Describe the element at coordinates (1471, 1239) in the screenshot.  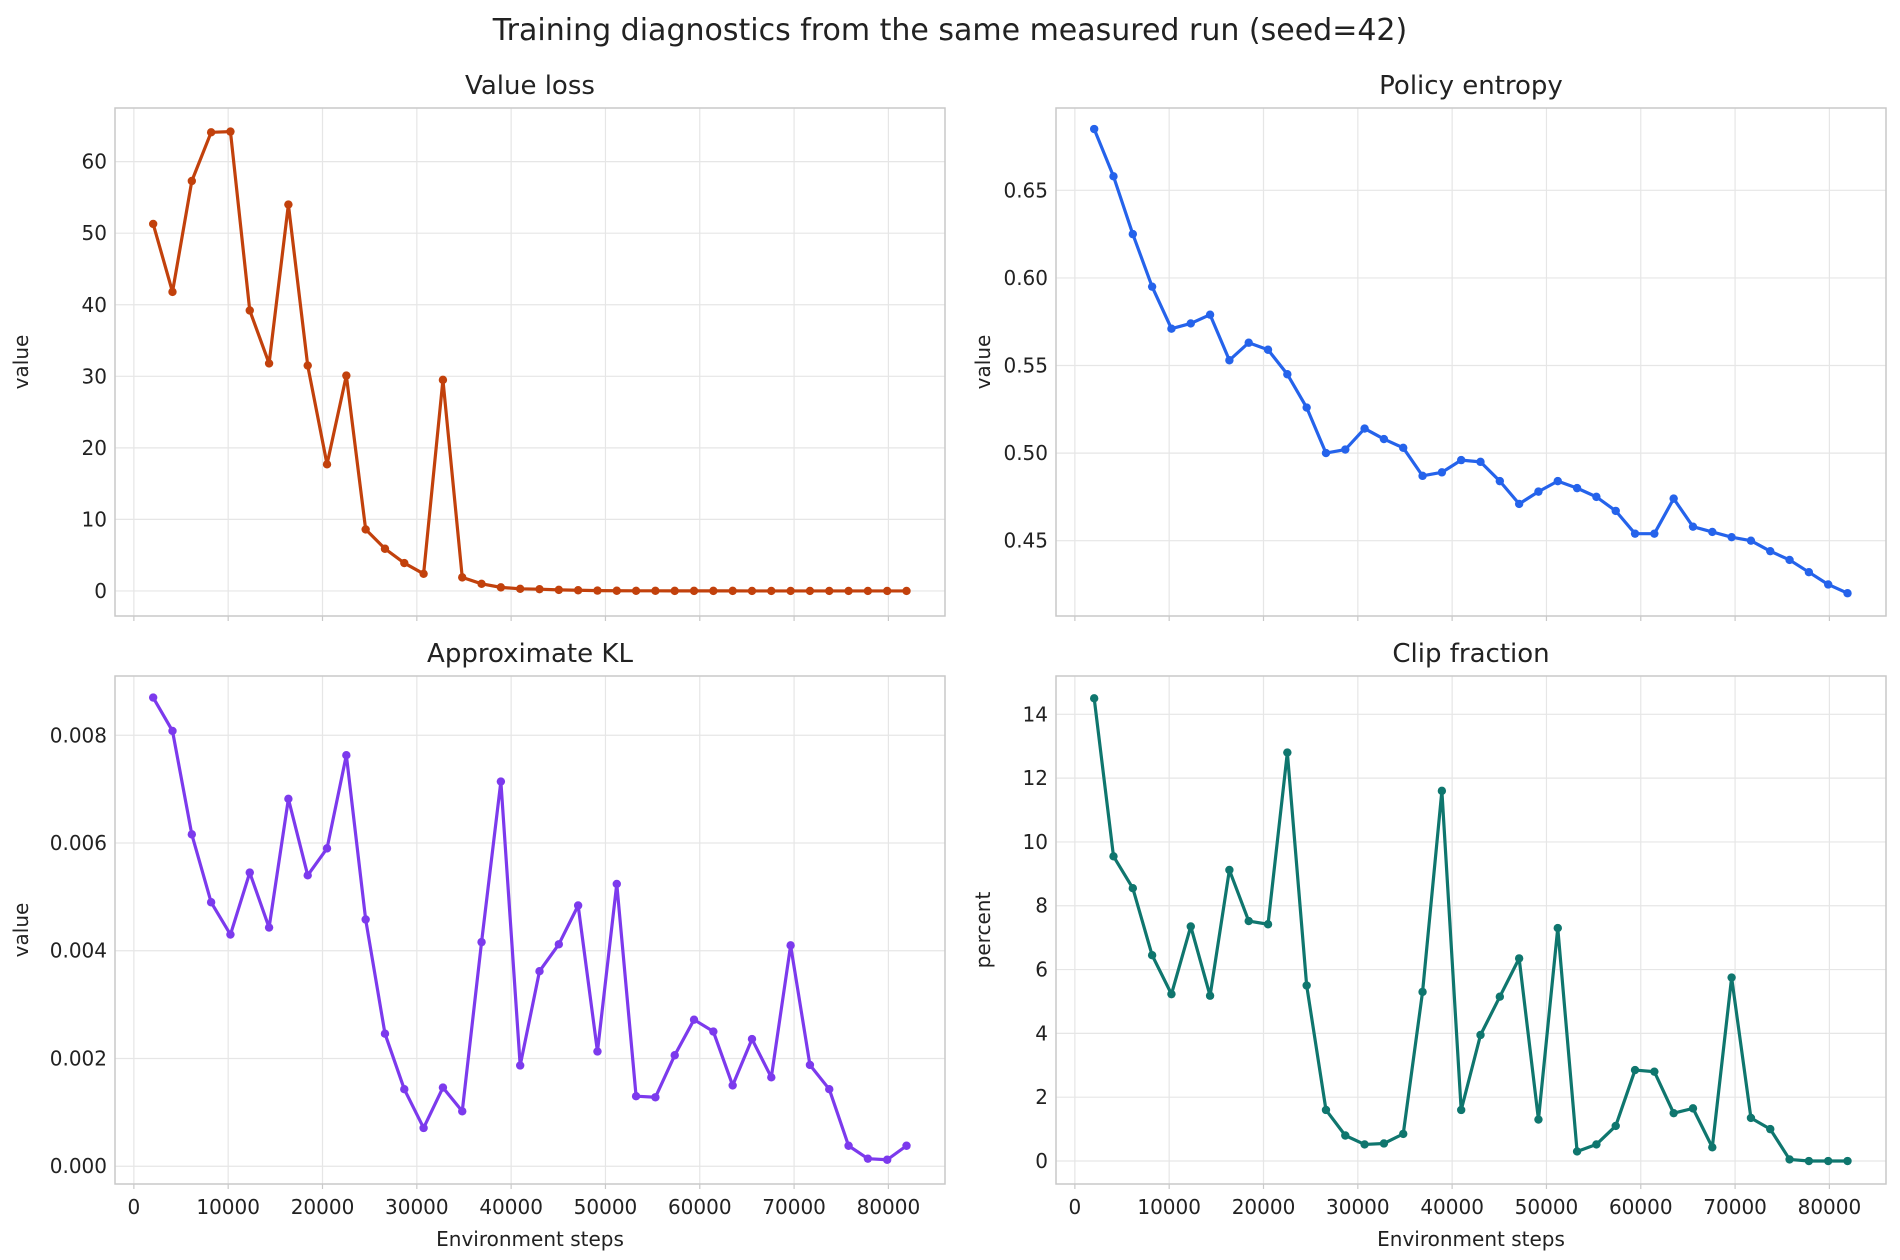
I see `x-axis-label: Environment steps` at that location.